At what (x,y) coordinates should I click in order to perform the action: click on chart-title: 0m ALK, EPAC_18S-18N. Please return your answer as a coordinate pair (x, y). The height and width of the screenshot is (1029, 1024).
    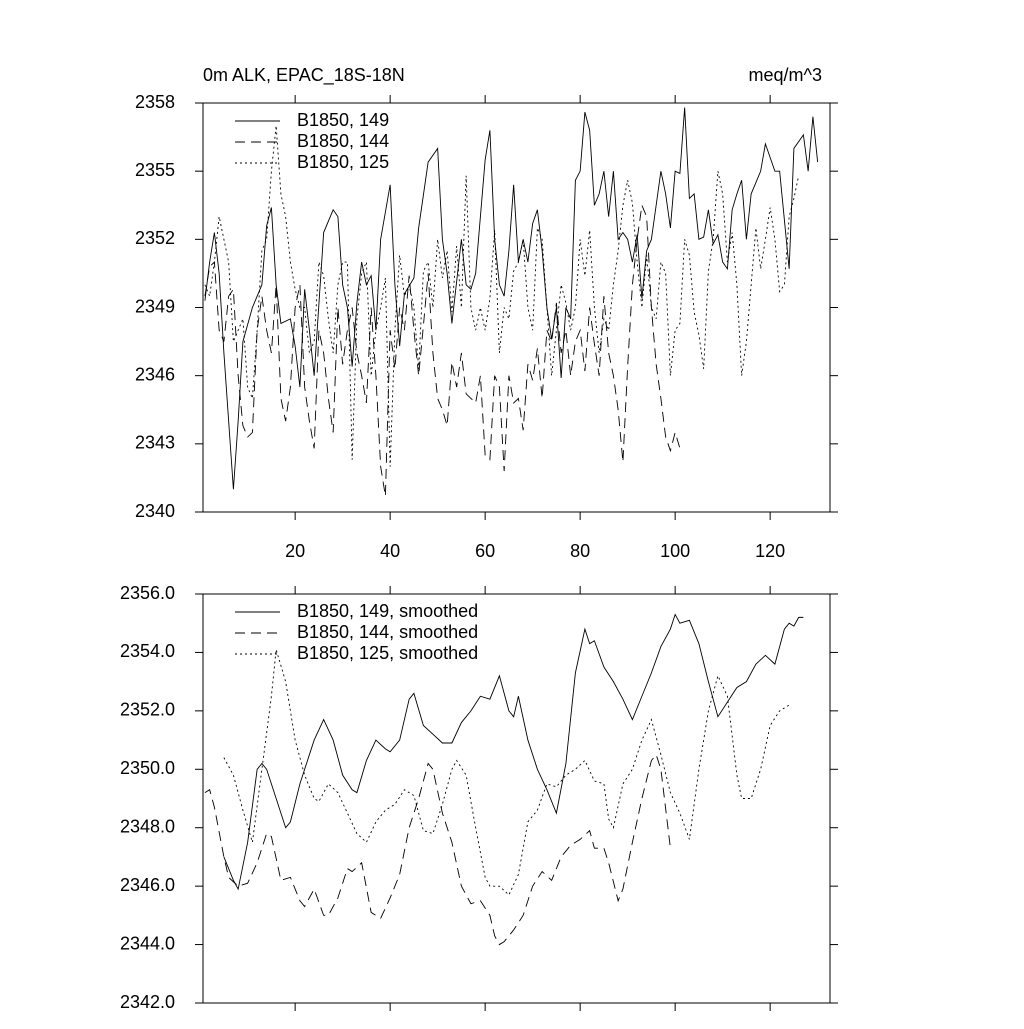
    Looking at the image, I should click on (304, 75).